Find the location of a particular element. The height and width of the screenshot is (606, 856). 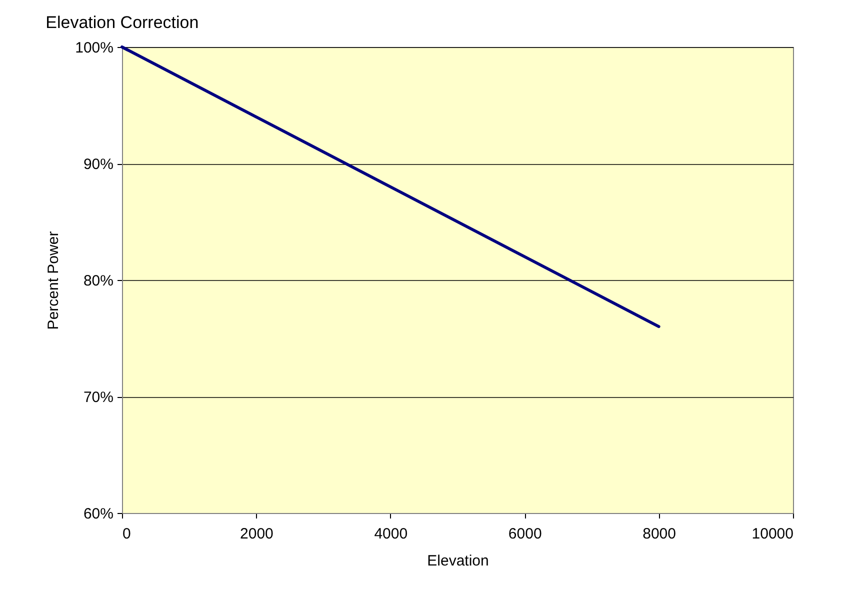

x-axis-title: Elevation is located at coordinates (458, 561).